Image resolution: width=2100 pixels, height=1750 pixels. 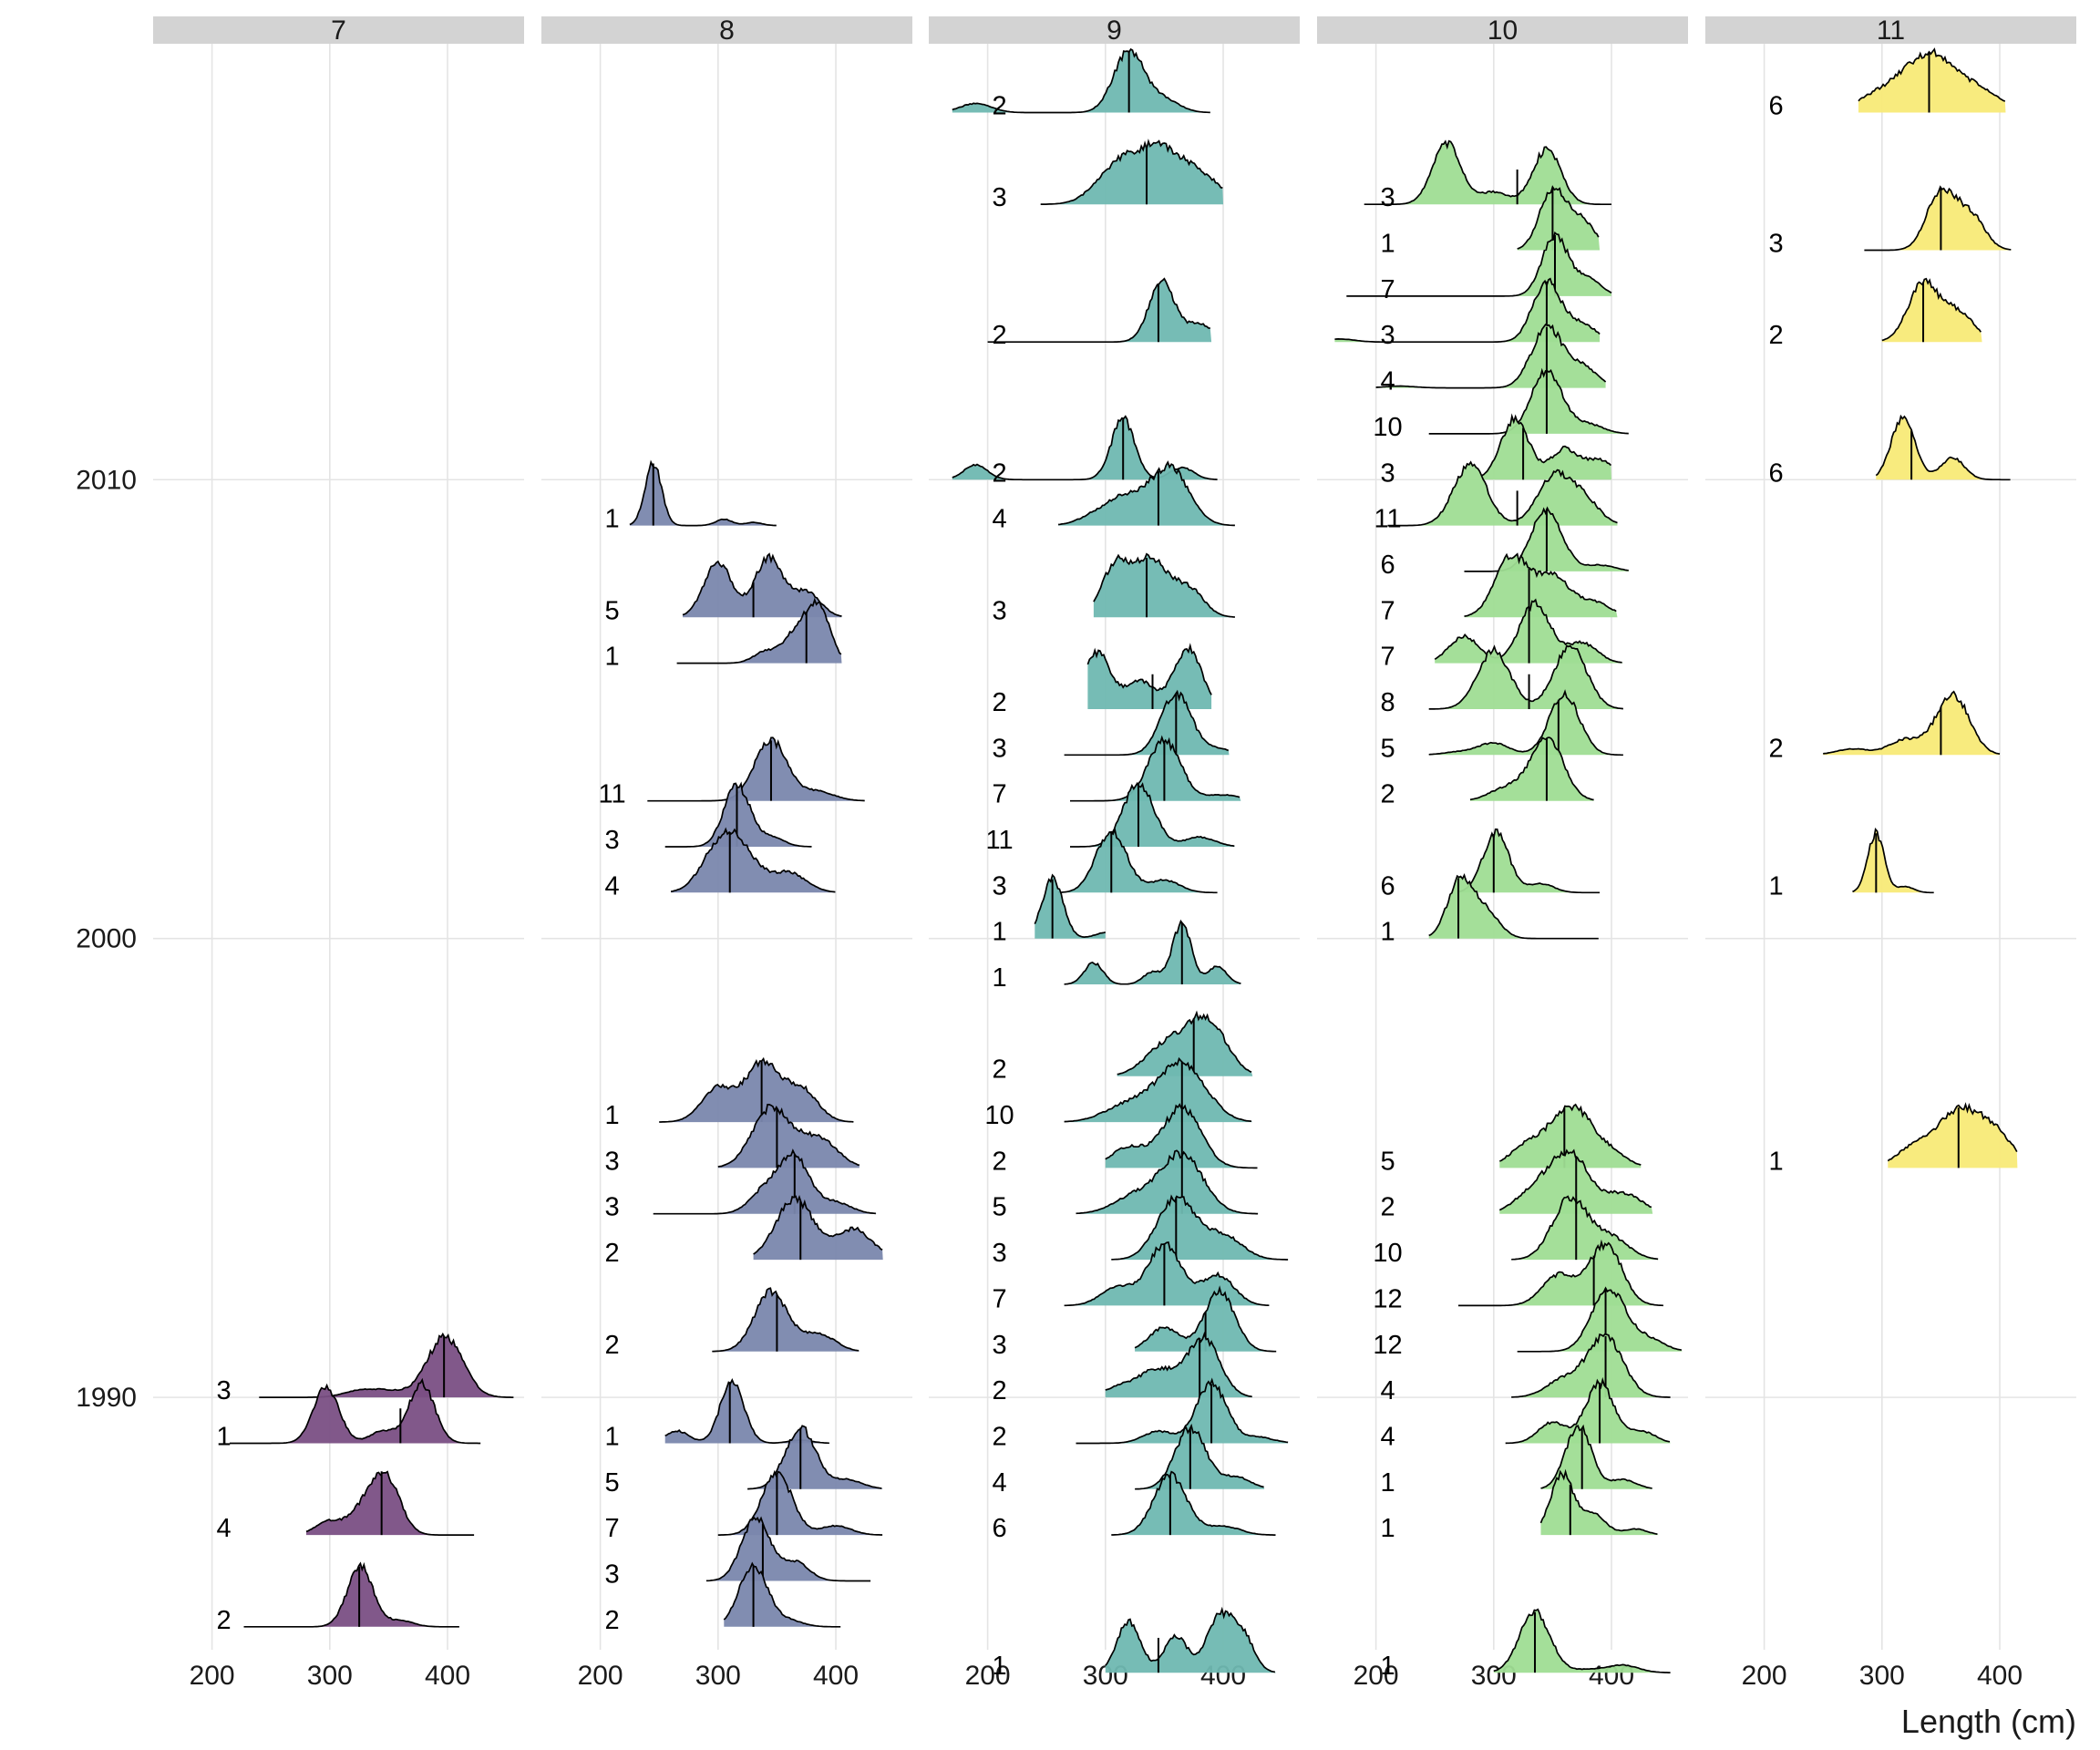 I want to click on sample-size-label: 6, so click(x=1388, y=565).